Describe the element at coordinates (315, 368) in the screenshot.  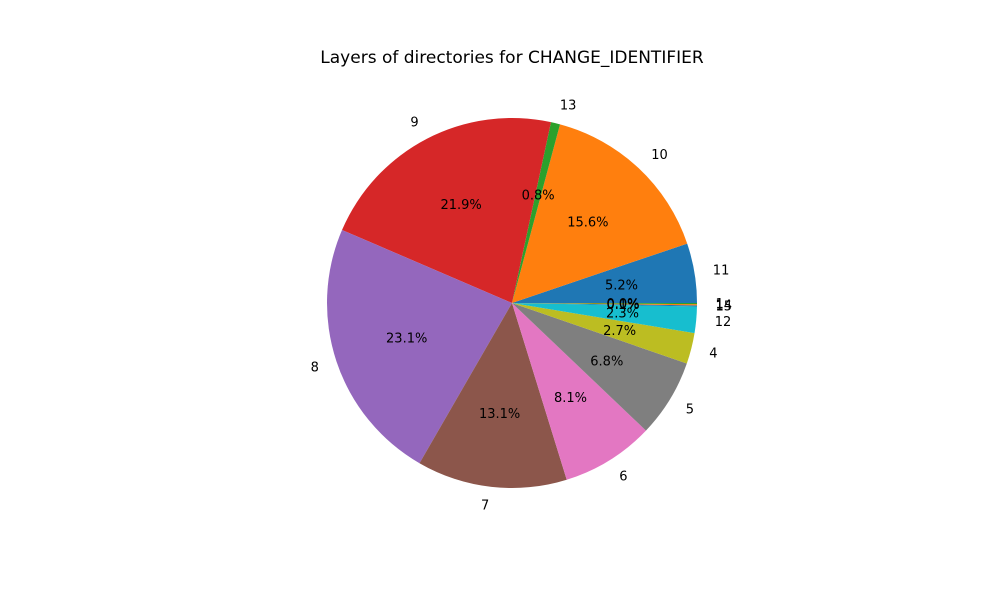
I see `pie-slice-label: 8` at that location.